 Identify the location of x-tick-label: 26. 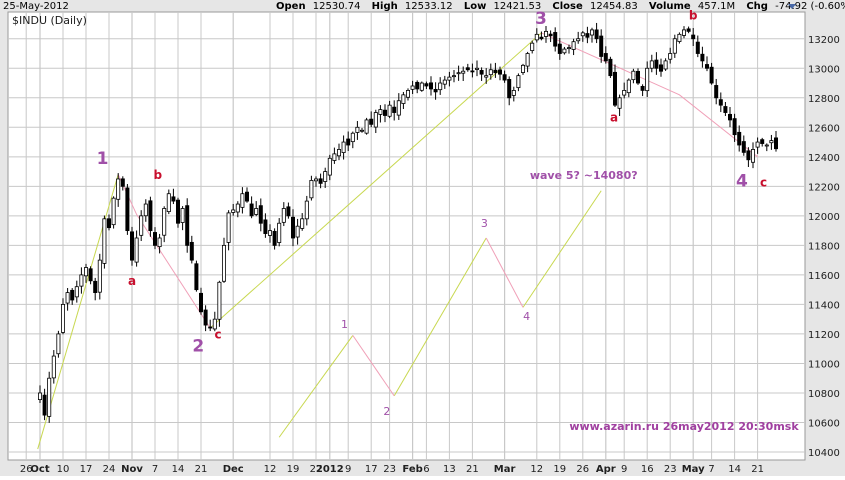
(582, 469).